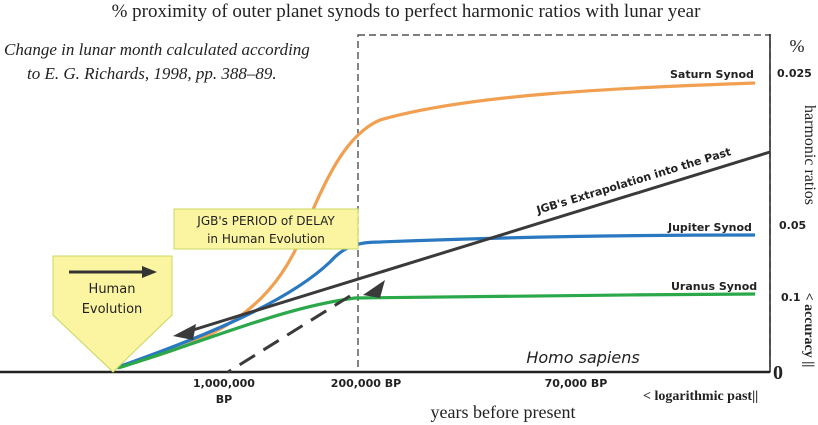  Describe the element at coordinates (633, 181) in the screenshot. I see `series-label-extrapolation: JGB's Extrapolation into the Past` at that location.